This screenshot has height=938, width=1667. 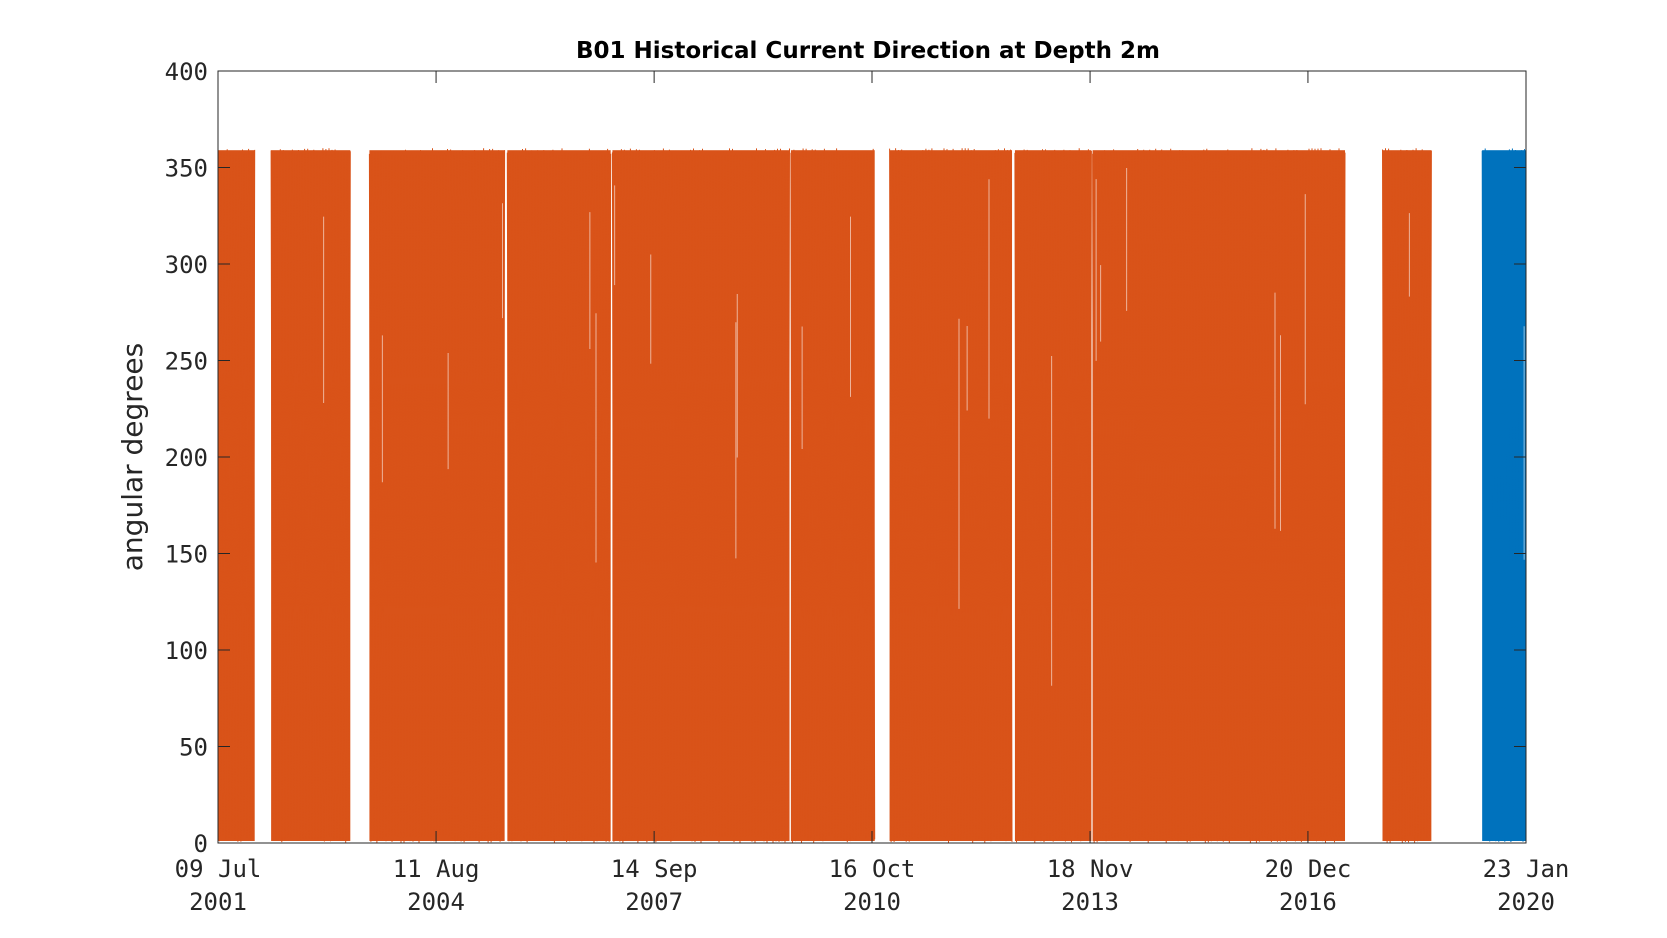 I want to click on x-tick-label-date: 18 Nov, so click(x=1090, y=869).